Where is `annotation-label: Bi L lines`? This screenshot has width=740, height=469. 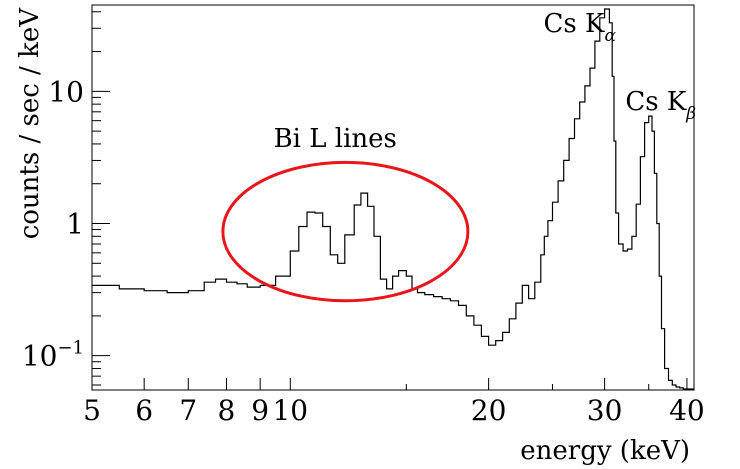
annotation-label: Bi L lines is located at coordinates (335, 139).